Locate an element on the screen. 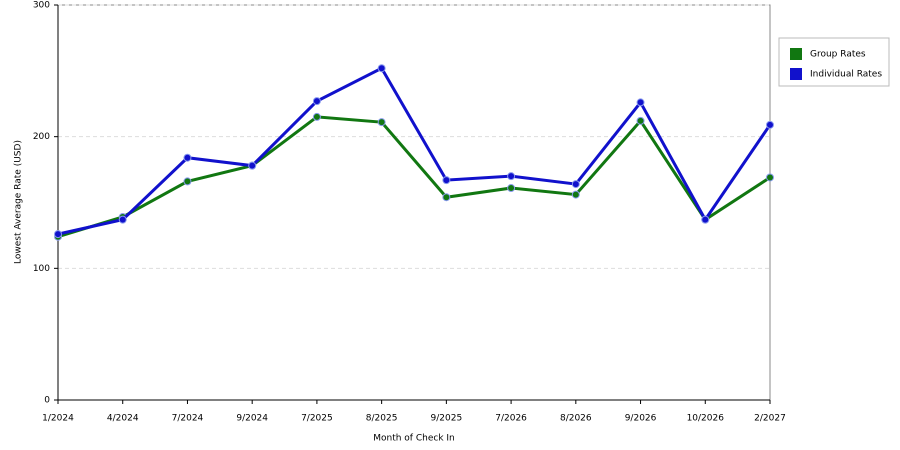 This screenshot has width=900, height=450. y-tick-label: 0 is located at coordinates (47, 401).